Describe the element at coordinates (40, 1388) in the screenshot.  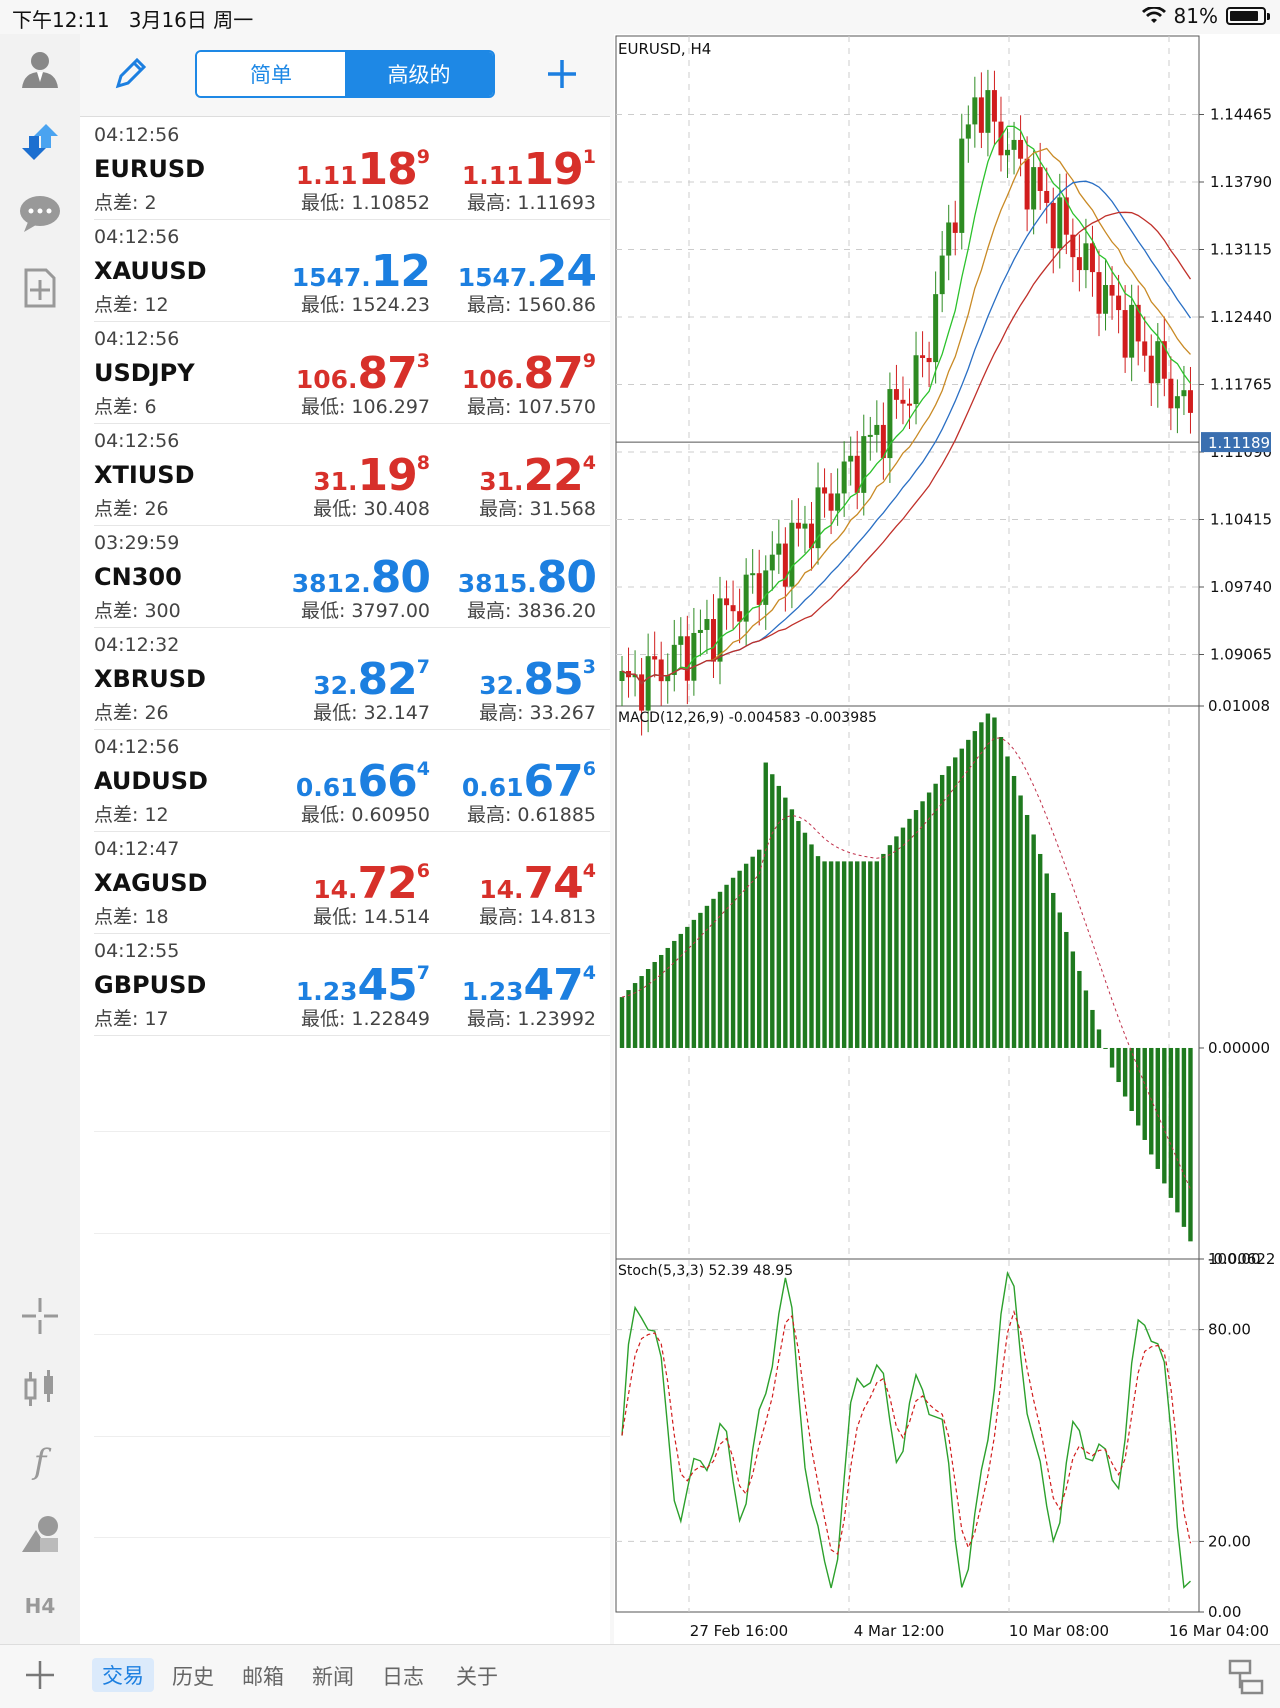
I see `chart-type-icon` at that location.